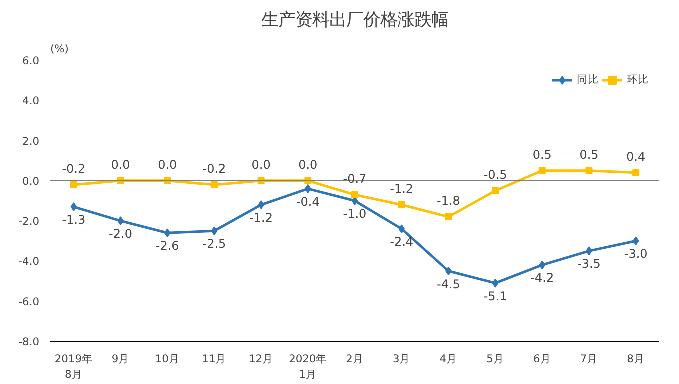 This screenshot has height=384, width=679. I want to click on data-label: -2.6, so click(168, 246).